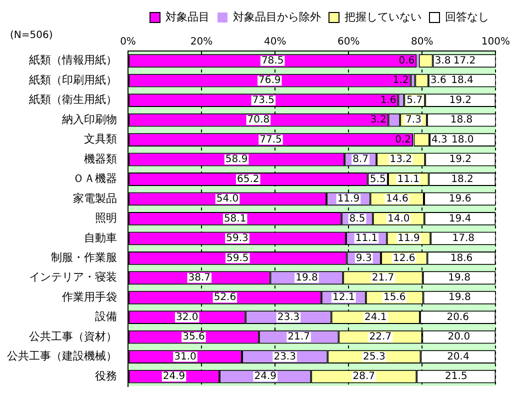 This screenshot has height=396, width=513. What do you see at coordinates (237, 238) in the screenshot?
I see `data-label: 59.3` at bounding box center [237, 238].